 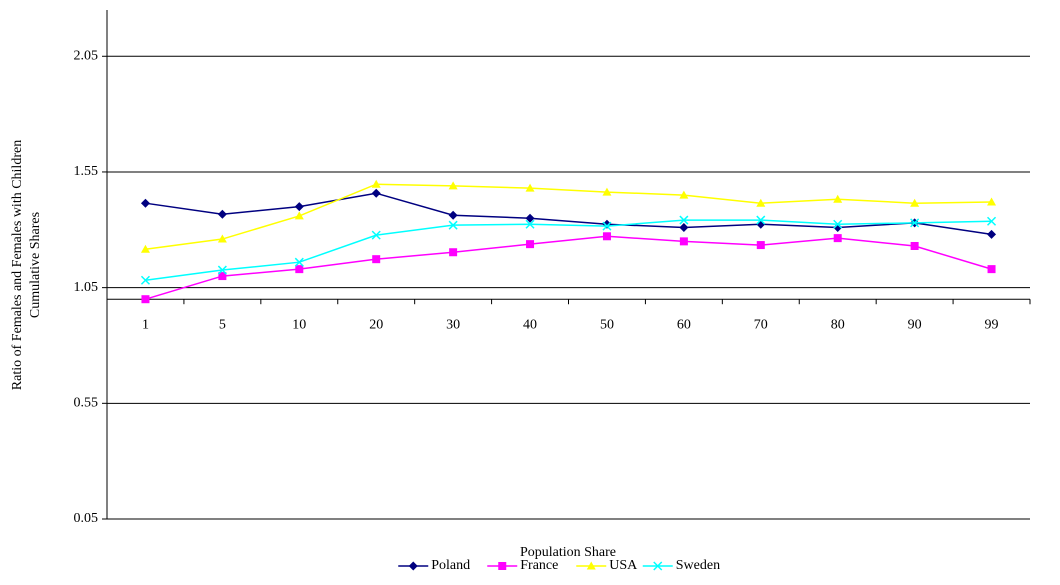 What do you see at coordinates (376, 324) in the screenshot?
I see `x-tick-label: 20` at bounding box center [376, 324].